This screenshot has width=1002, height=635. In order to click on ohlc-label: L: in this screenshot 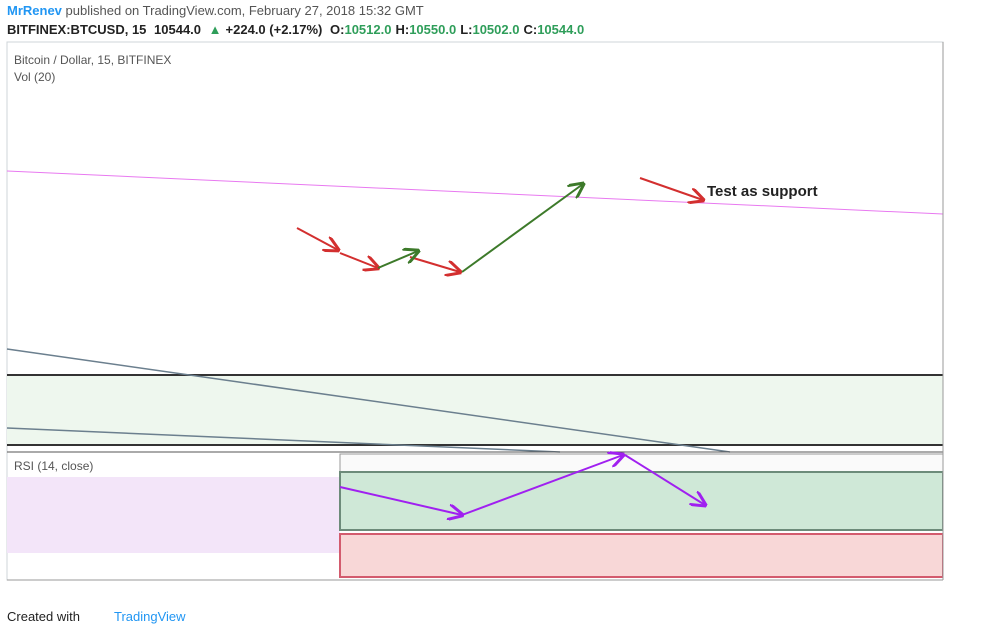, I will do `click(466, 29)`.